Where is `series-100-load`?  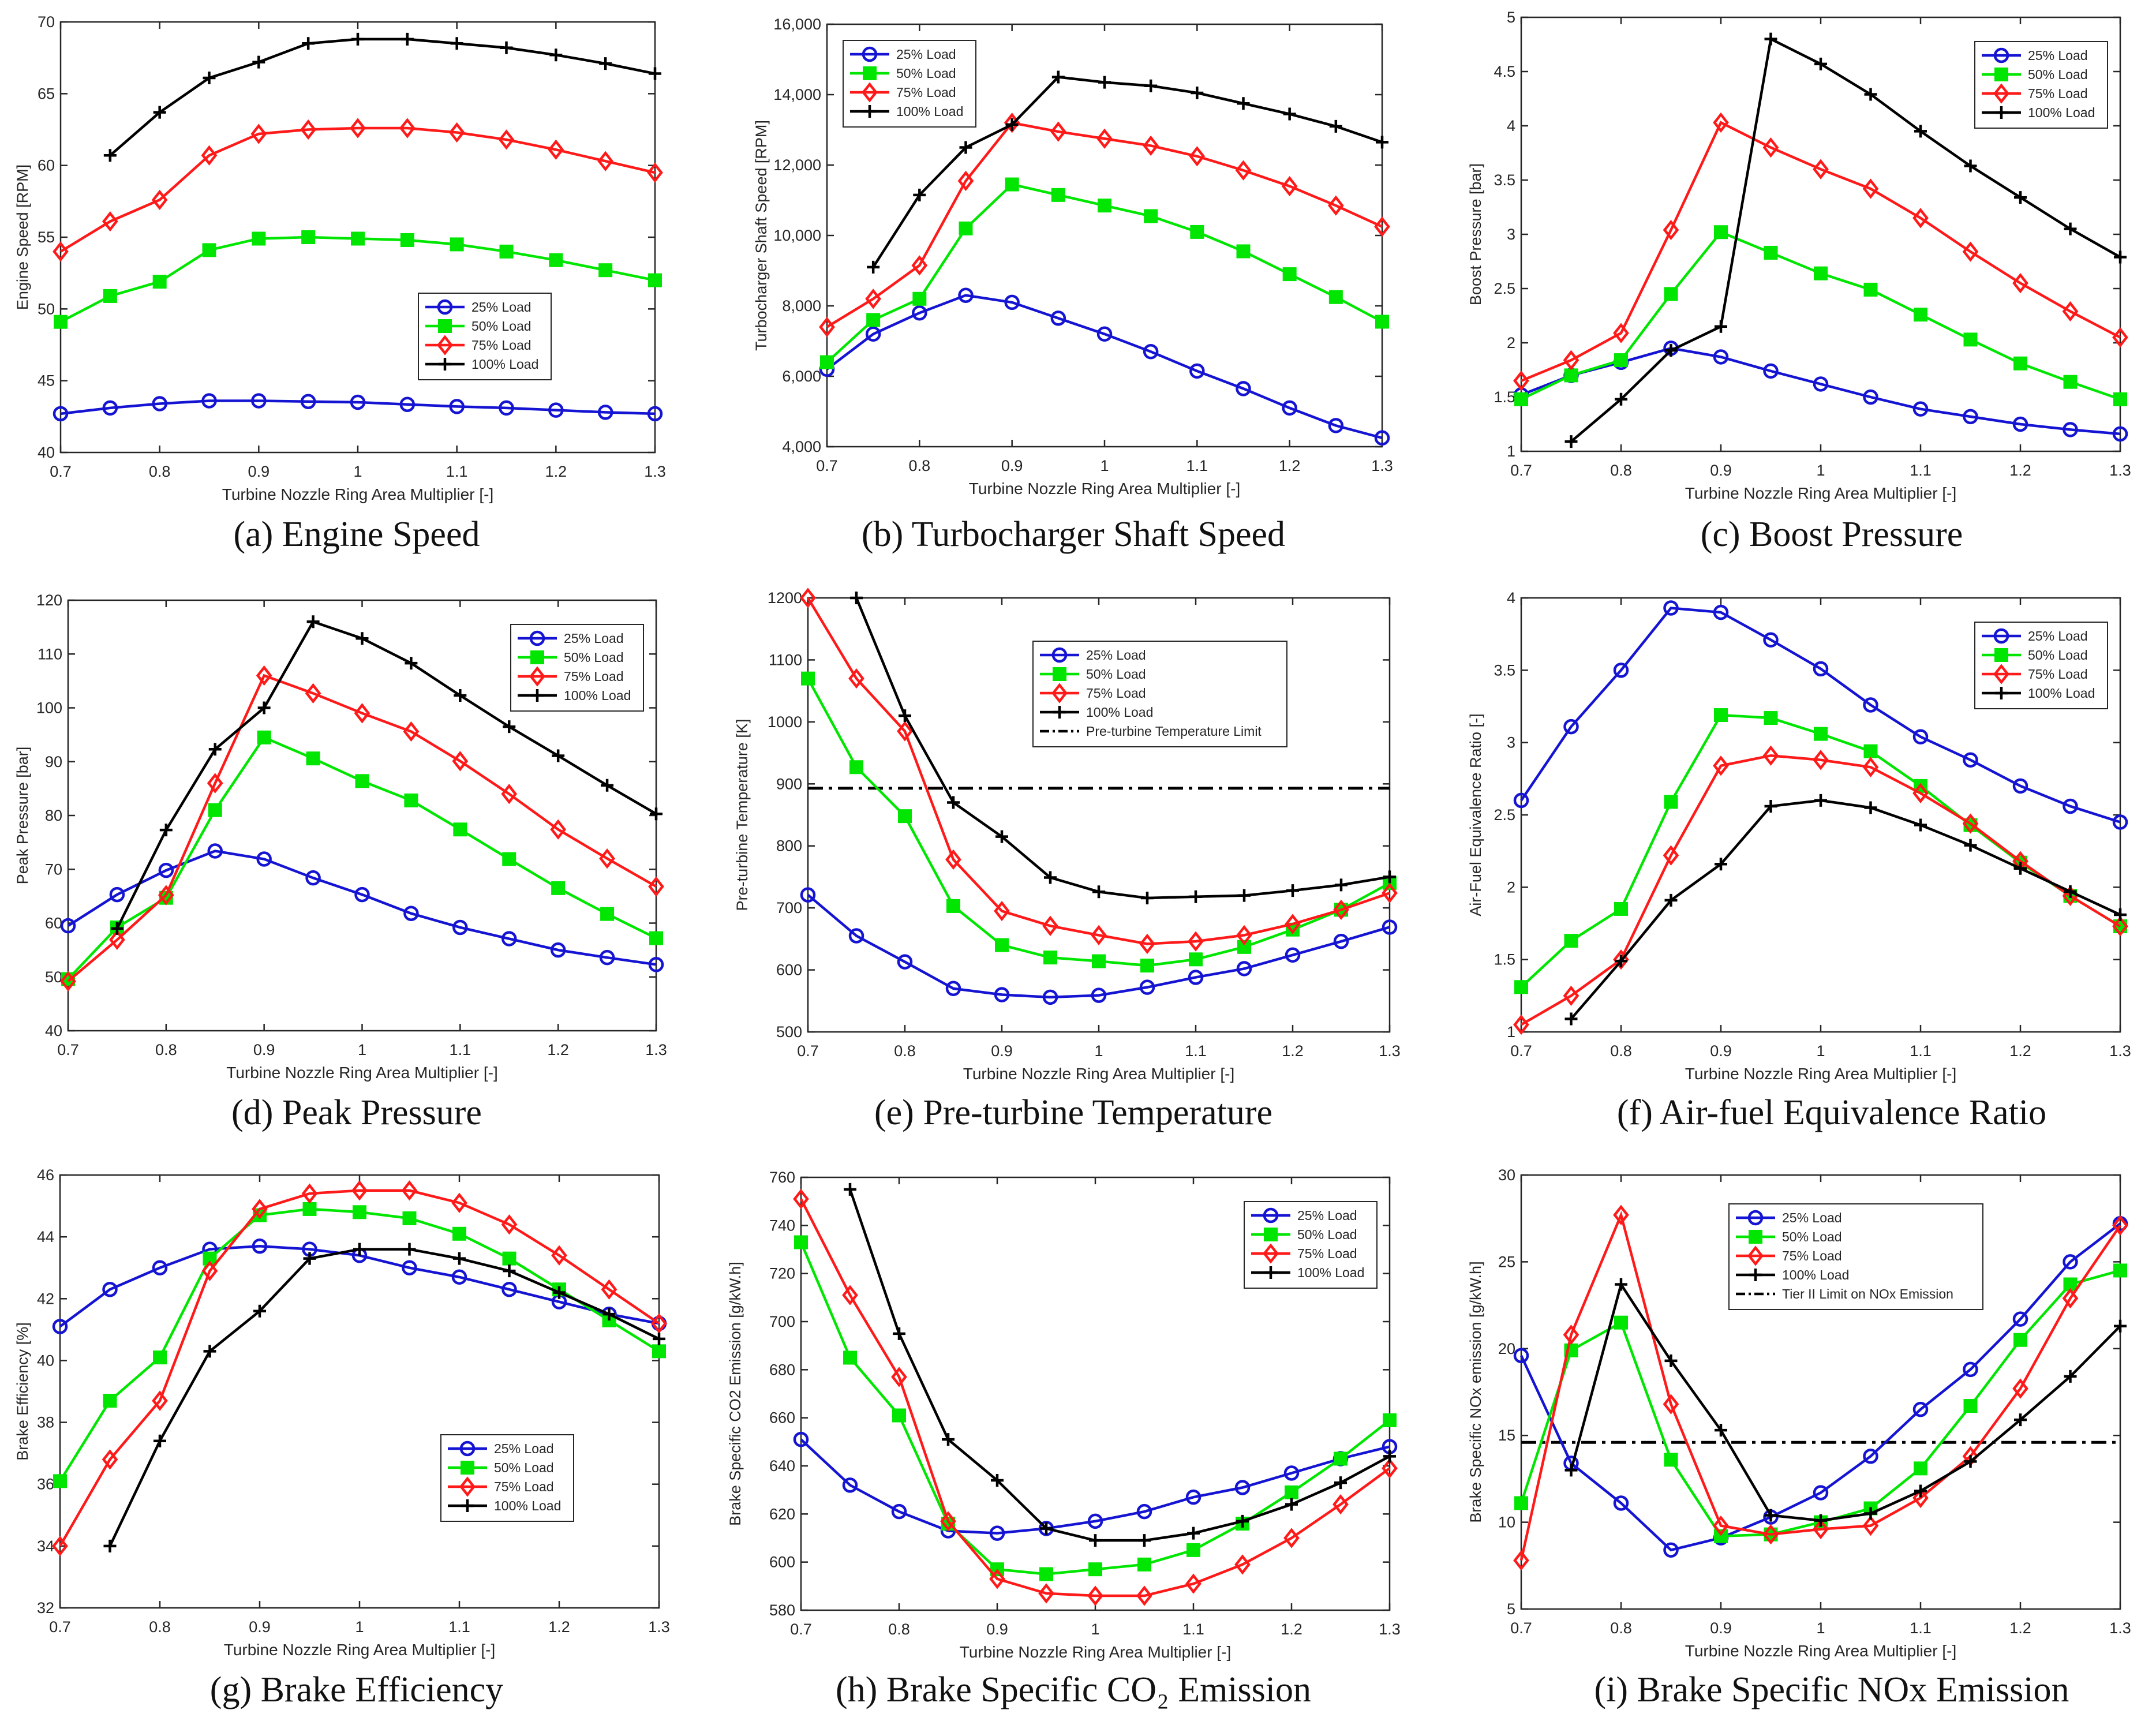
series-100-load is located at coordinates (384, 1397).